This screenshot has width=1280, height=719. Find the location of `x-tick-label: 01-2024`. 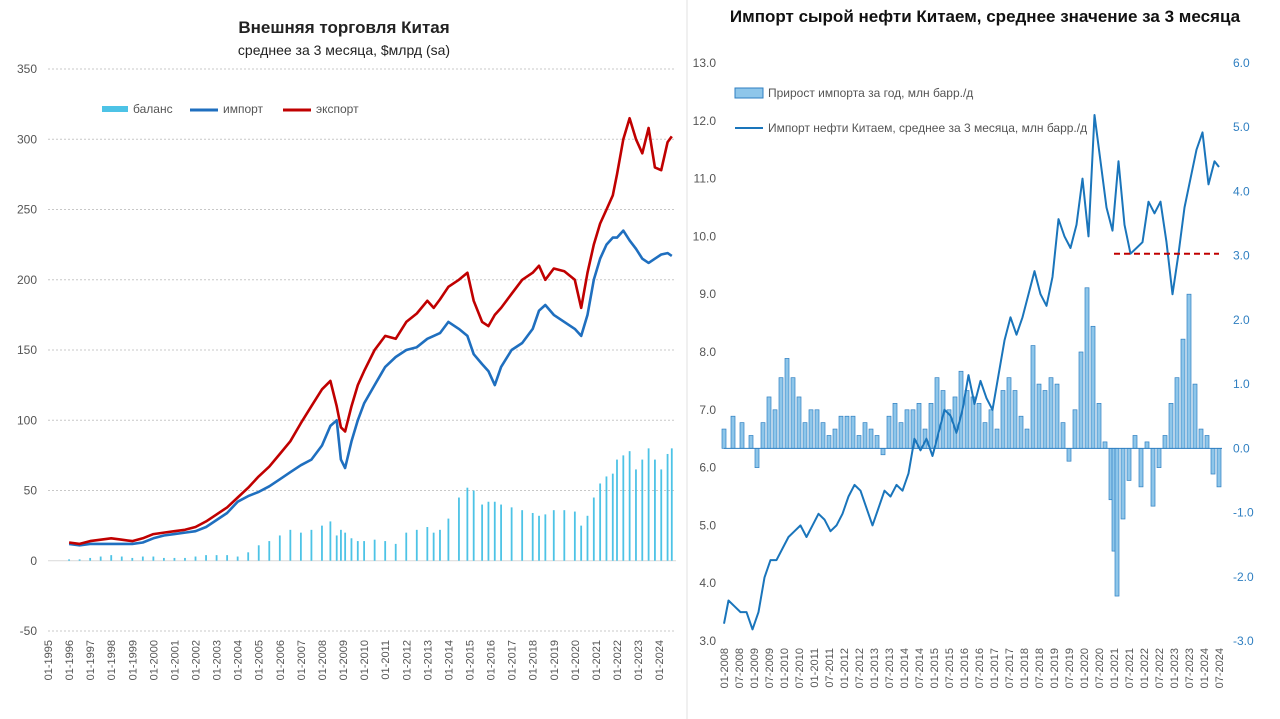

x-tick-label: 01-2024 is located at coordinates (1205, 668).